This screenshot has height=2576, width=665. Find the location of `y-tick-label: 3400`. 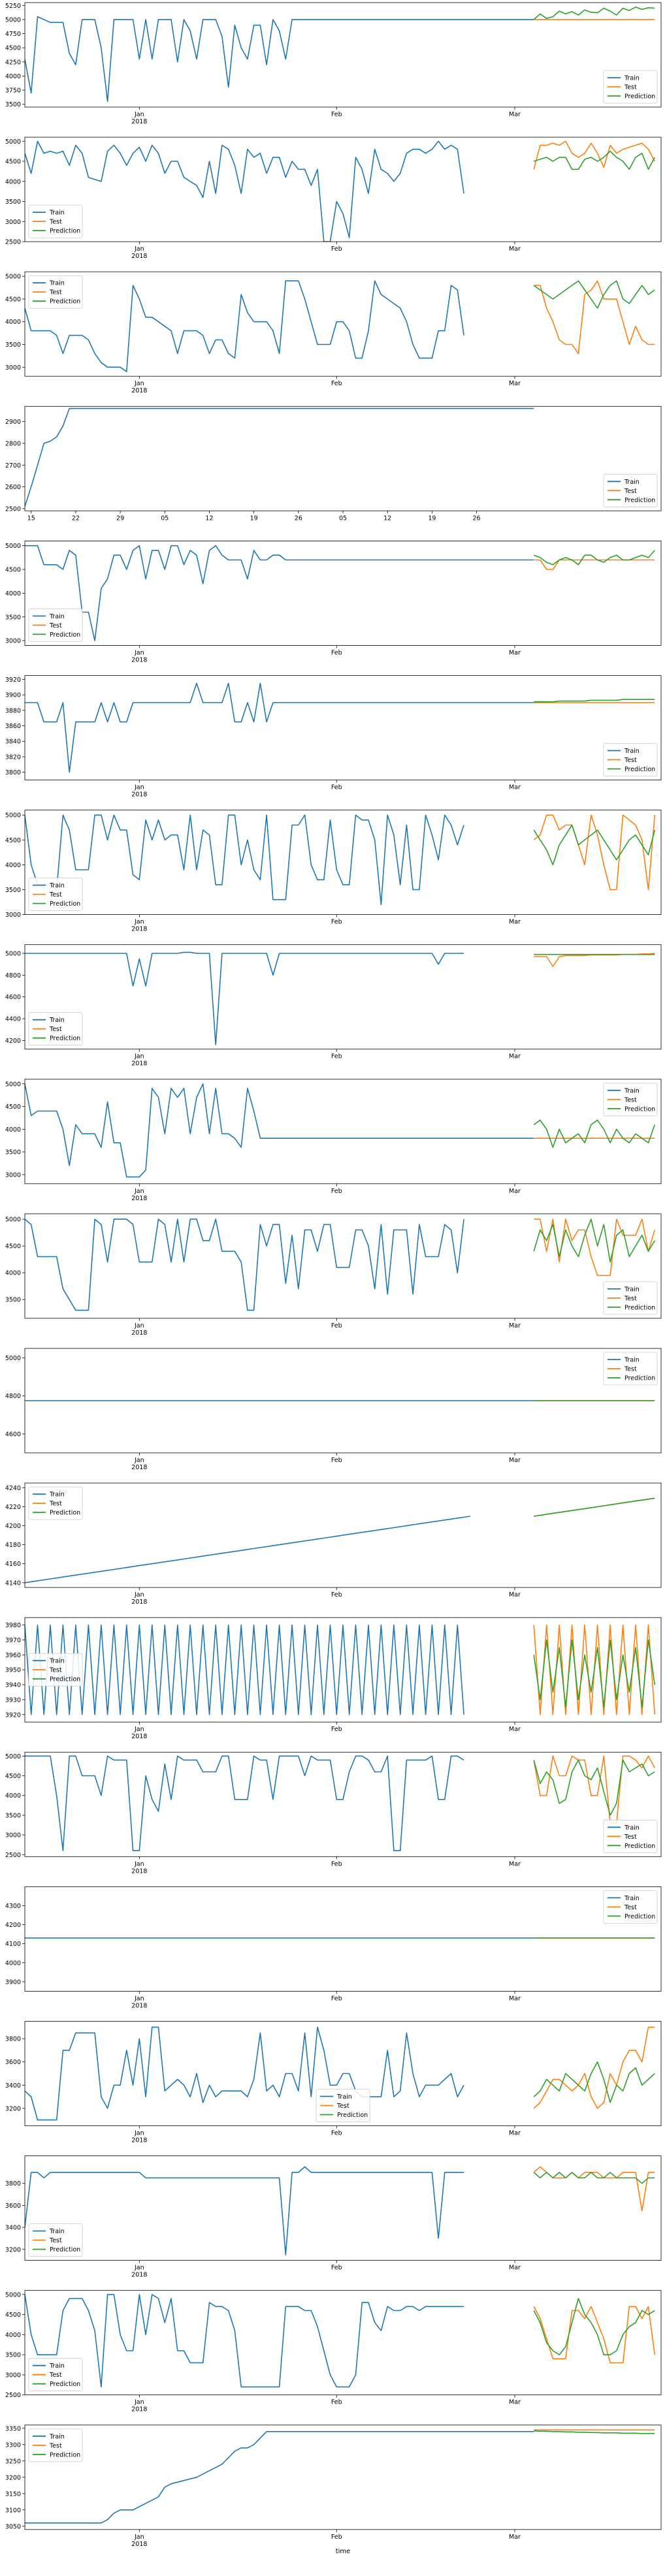

y-tick-label: 3400 is located at coordinates (13, 2229).